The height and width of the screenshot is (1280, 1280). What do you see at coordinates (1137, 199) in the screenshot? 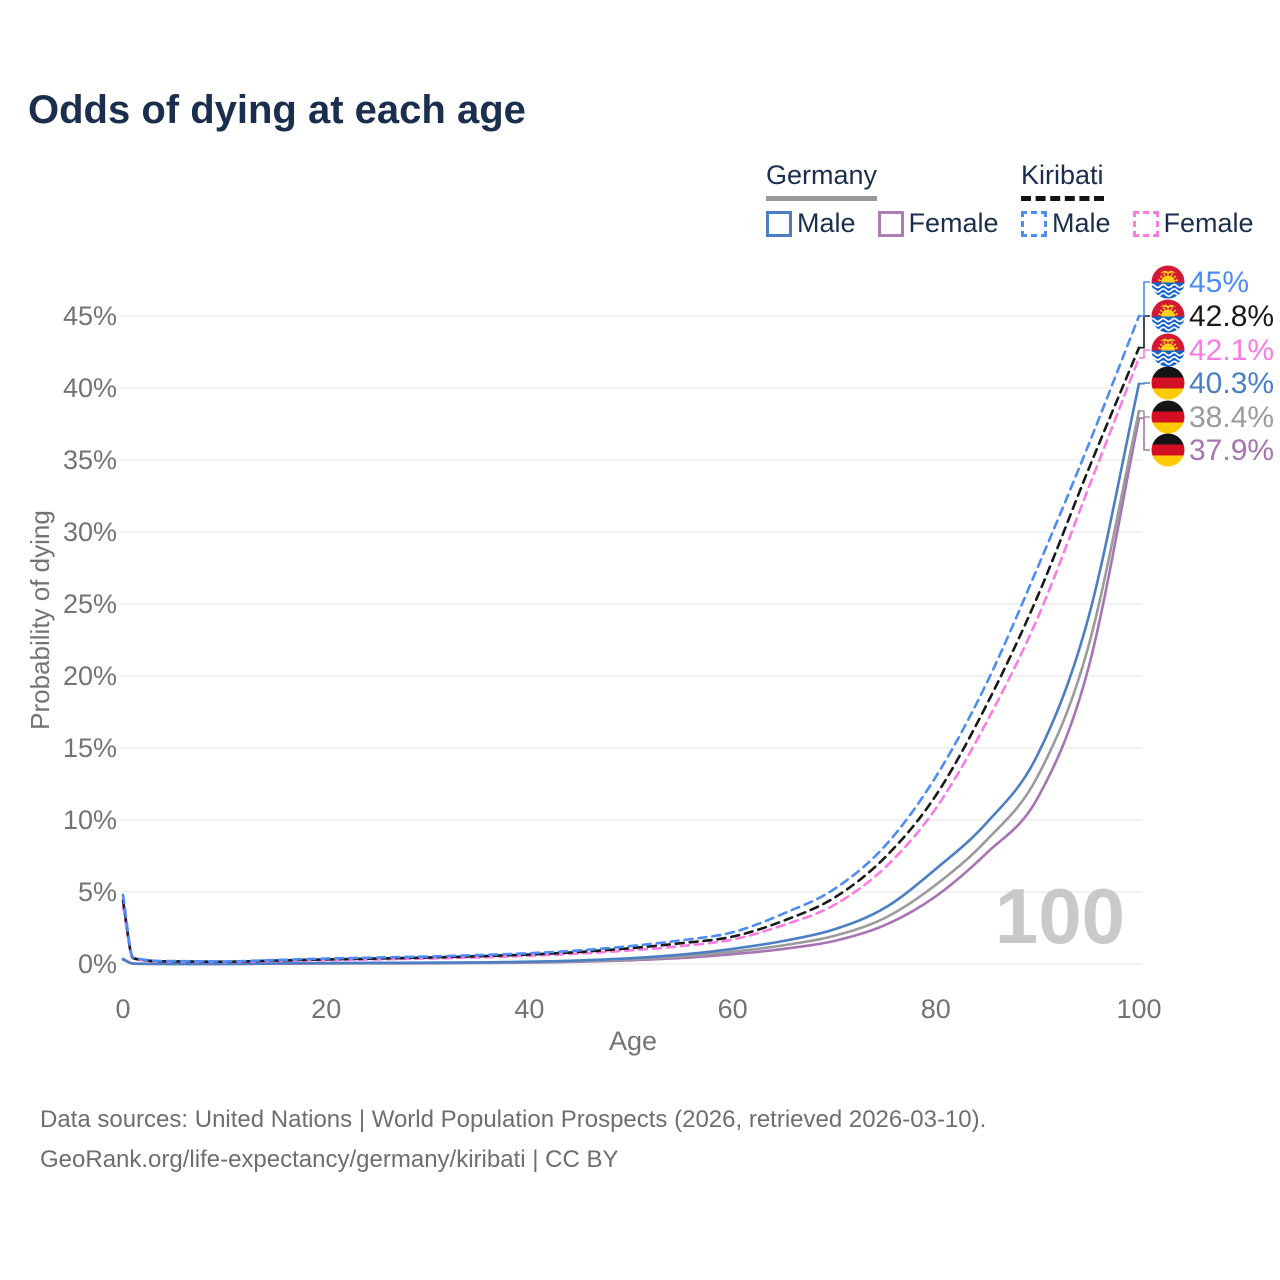
I see `legend-group-kiribati: Kiribati Male Female` at bounding box center [1137, 199].